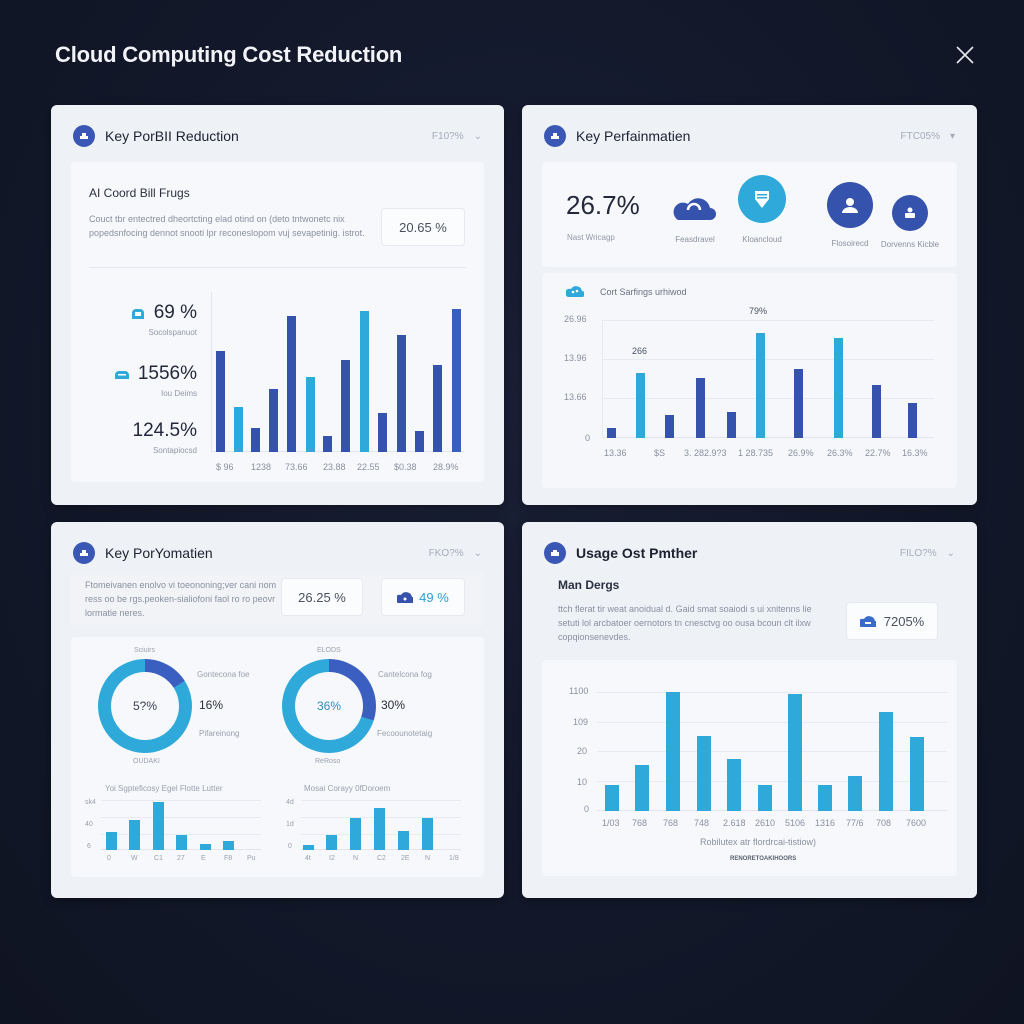 The height and width of the screenshot is (1024, 1024). Describe the element at coordinates (277, 267) in the screenshot. I see `divider` at that location.